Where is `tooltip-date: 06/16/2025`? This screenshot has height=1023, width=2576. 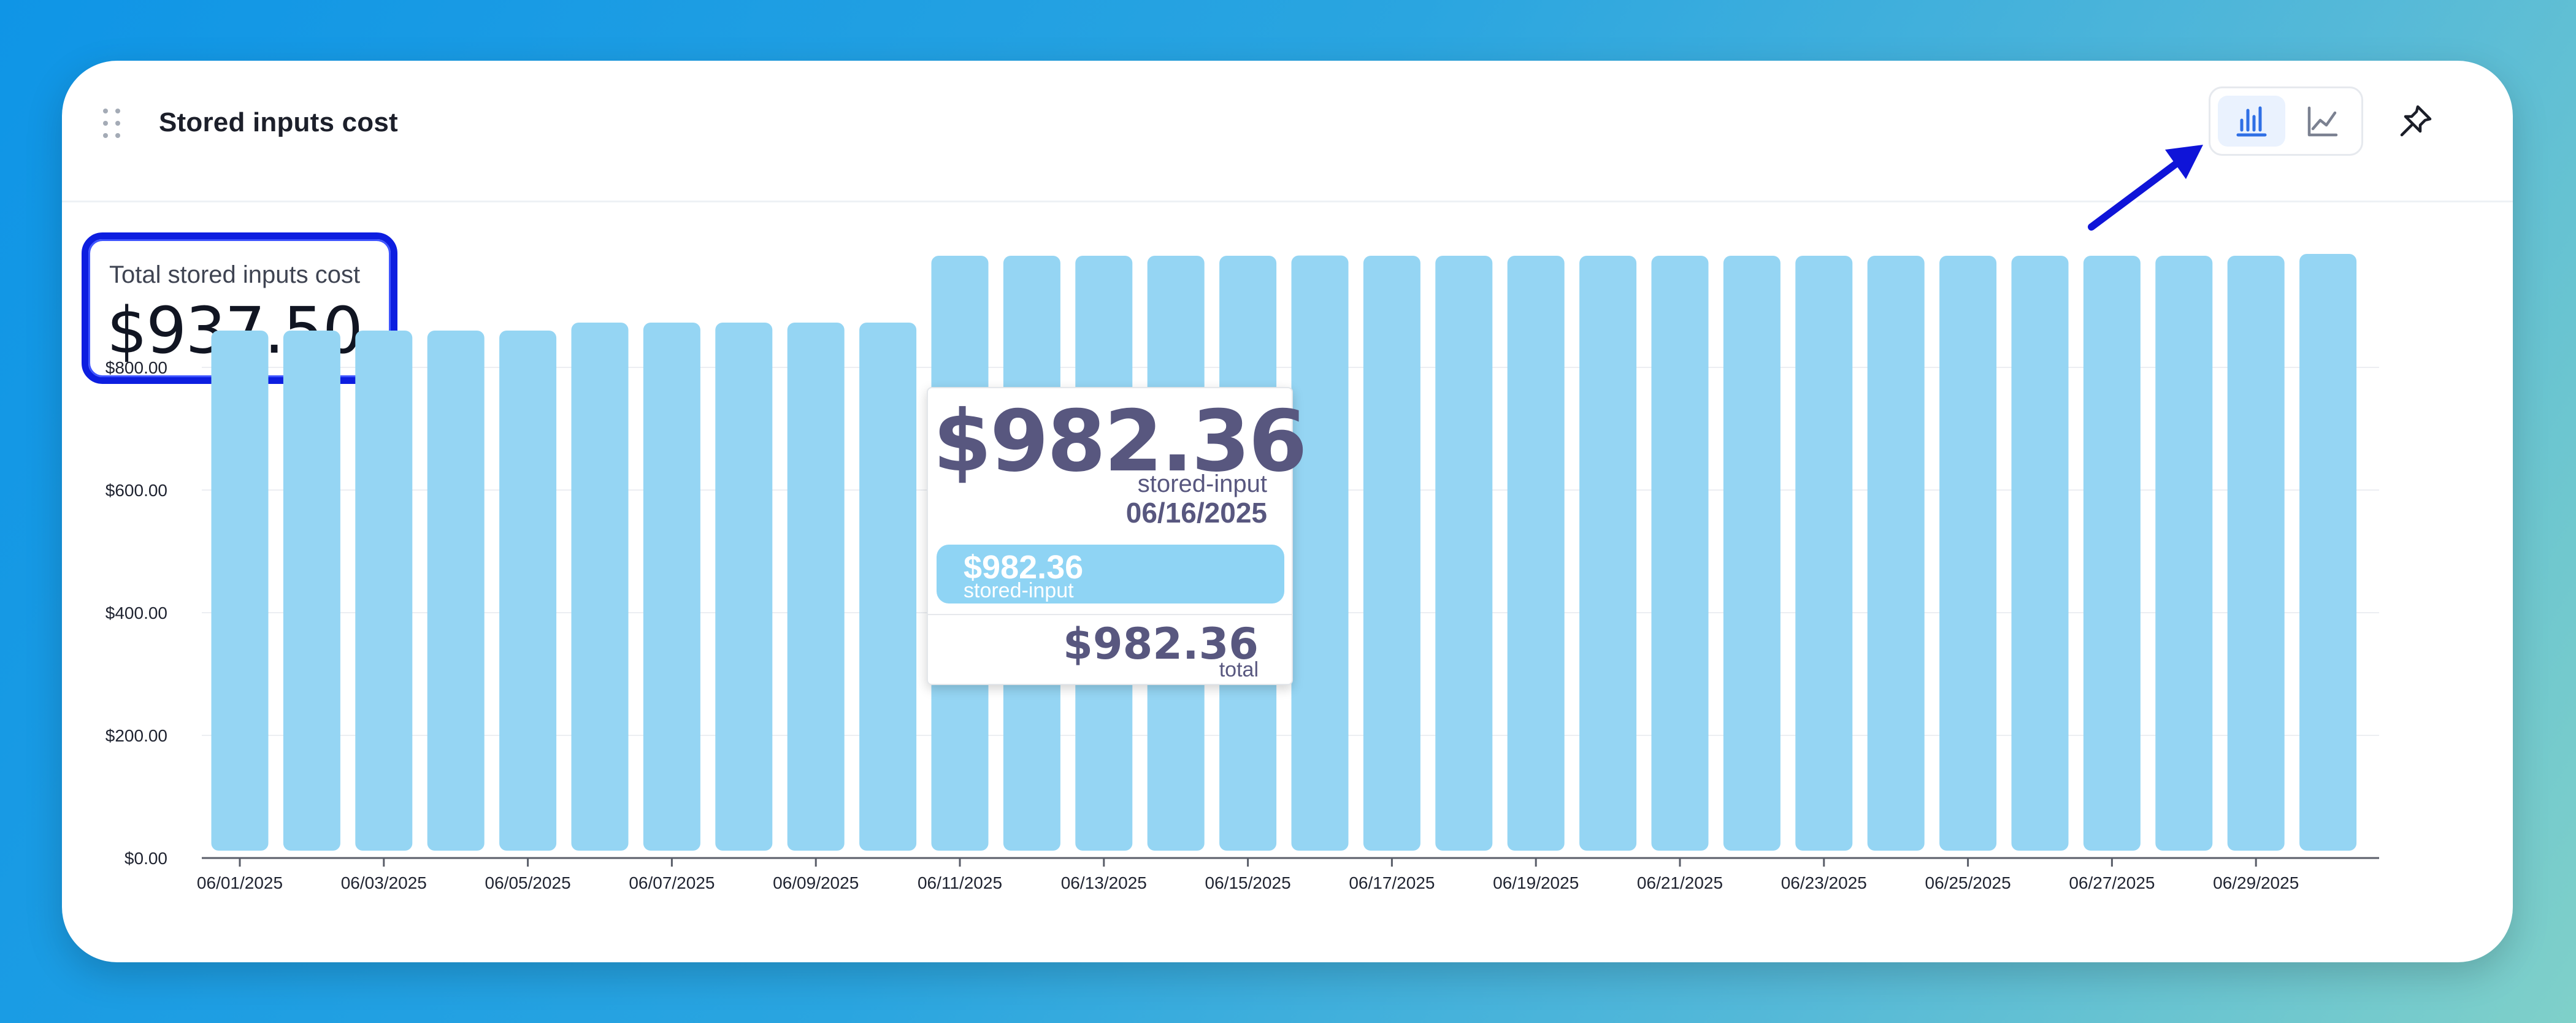
tooltip-date: 06/16/2025 is located at coordinates (1196, 513).